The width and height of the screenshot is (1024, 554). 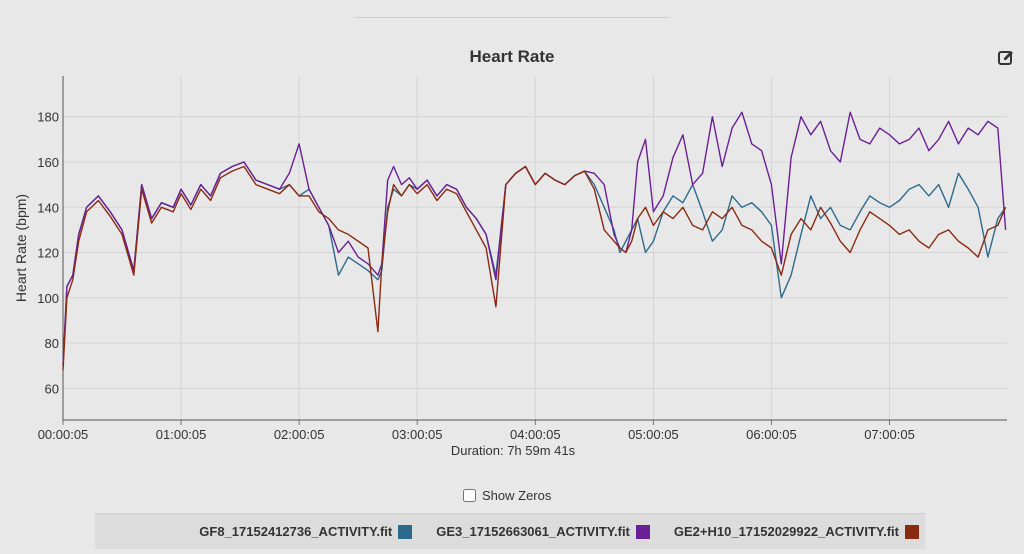 I want to click on legend-item-ge3: GE3_17152663061_ACTIVITY.fit, so click(x=543, y=531).